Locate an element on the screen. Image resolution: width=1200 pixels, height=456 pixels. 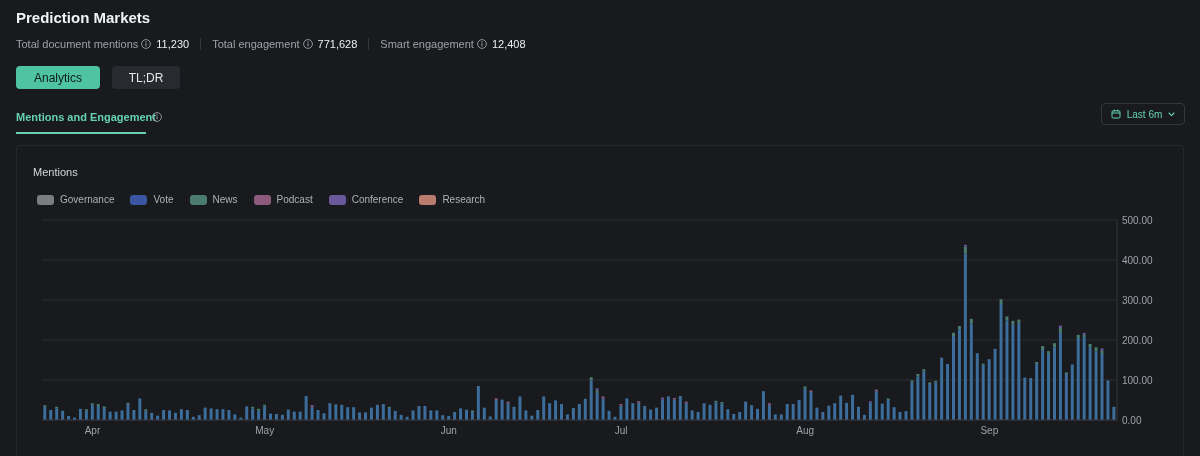
y-tick-label: 100.00 is located at coordinates (1138, 380).